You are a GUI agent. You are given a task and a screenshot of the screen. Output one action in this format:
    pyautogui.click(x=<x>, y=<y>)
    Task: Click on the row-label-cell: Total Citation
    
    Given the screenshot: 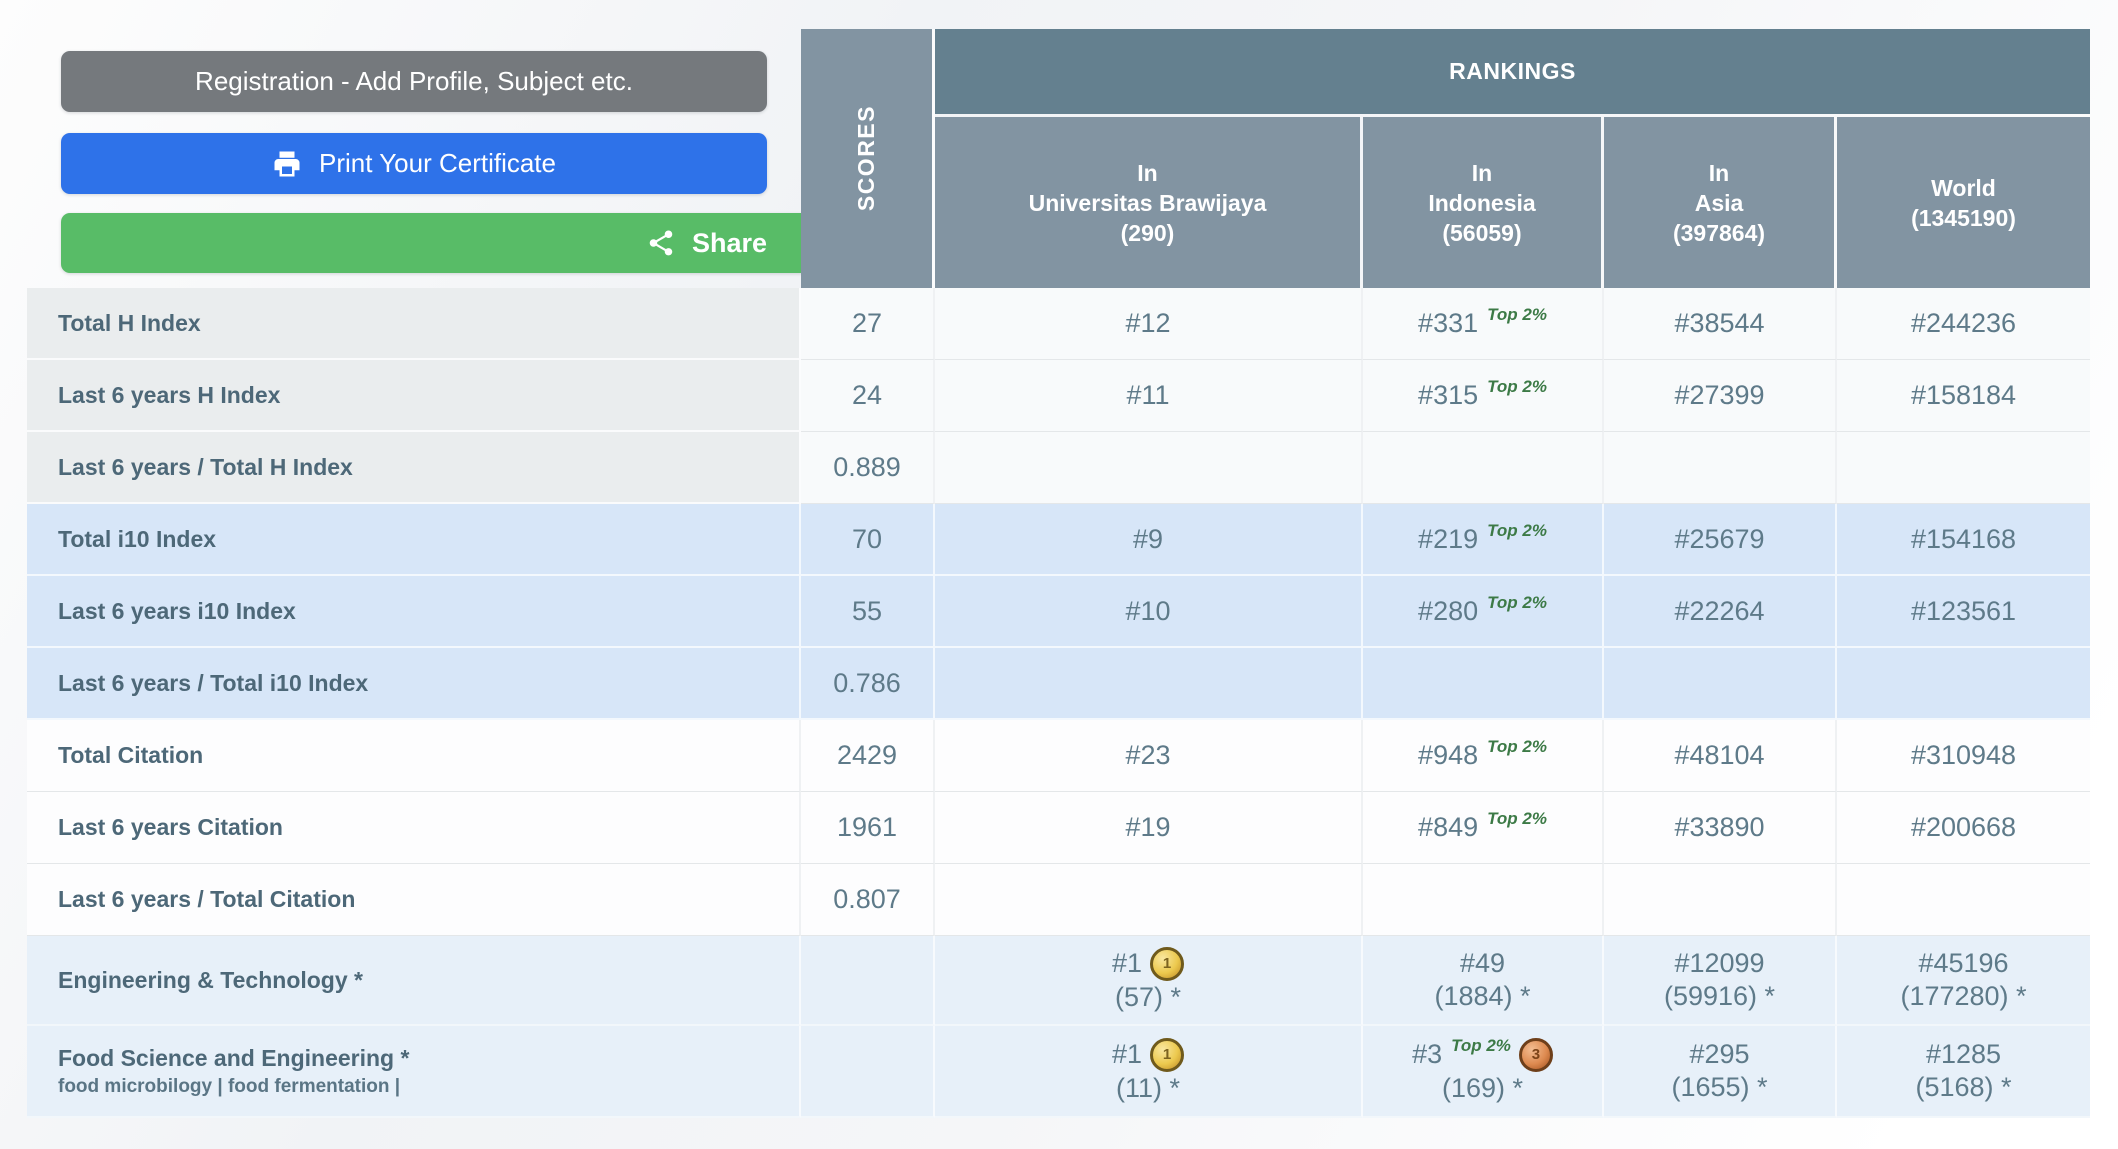 What is the action you would take?
    pyautogui.click(x=414, y=756)
    